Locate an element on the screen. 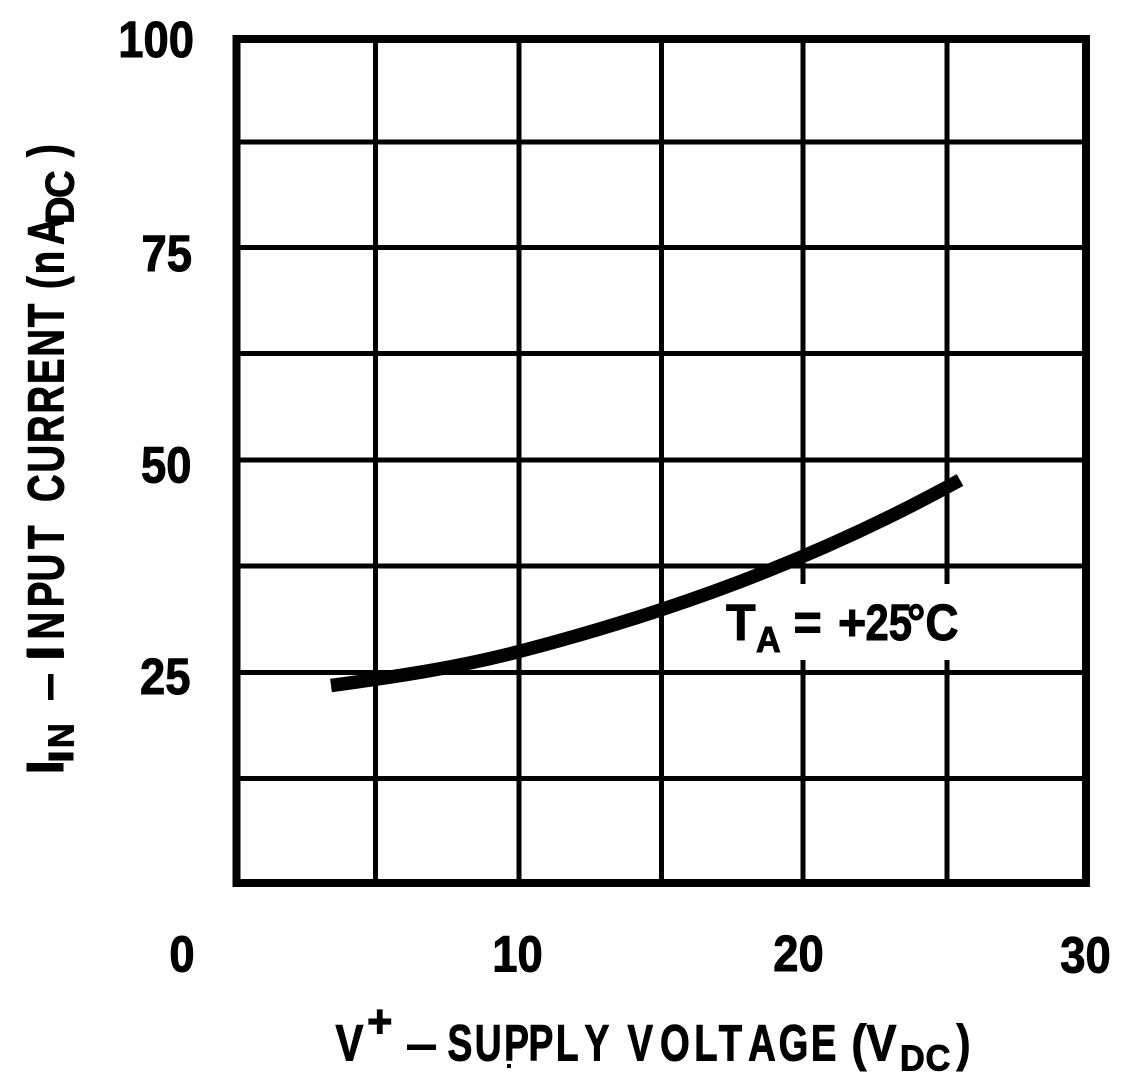  svg-text: °C is located at coordinates (932, 623).